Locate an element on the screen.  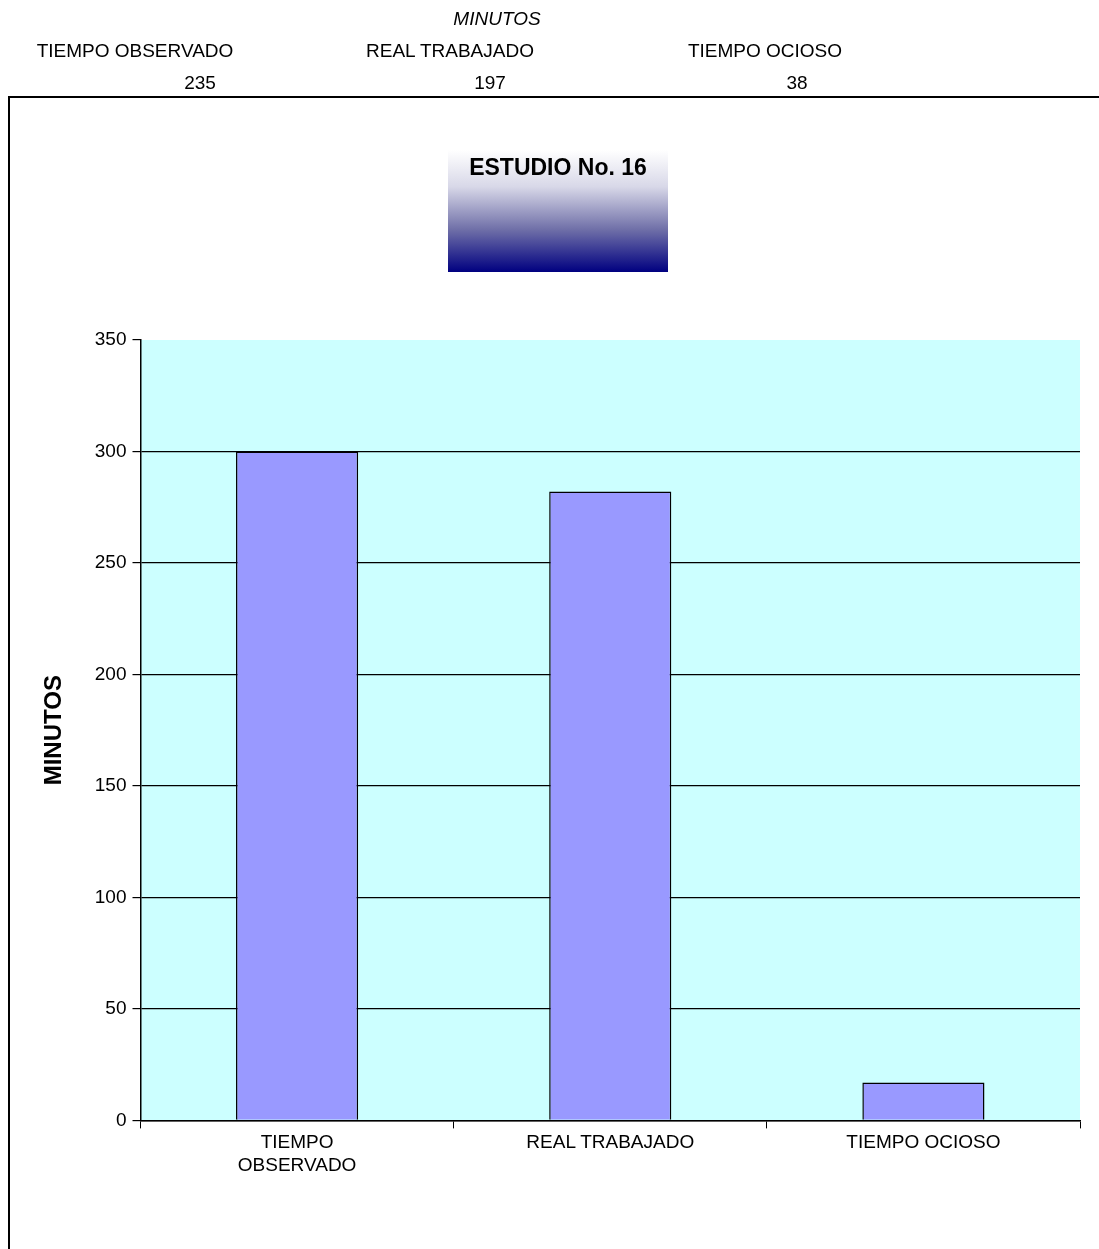
text: TIEMPO OBSERVADO is located at coordinates (135, 51).